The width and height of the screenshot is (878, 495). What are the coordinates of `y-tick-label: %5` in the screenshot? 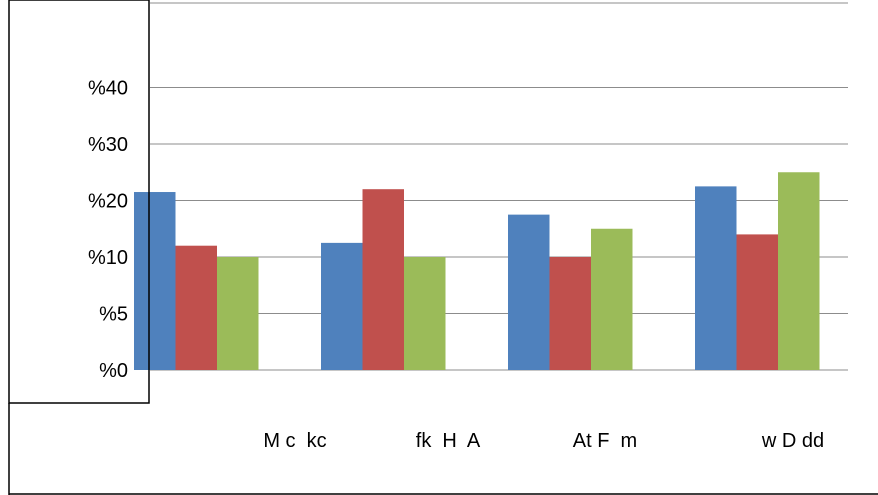 It's located at (113, 315).